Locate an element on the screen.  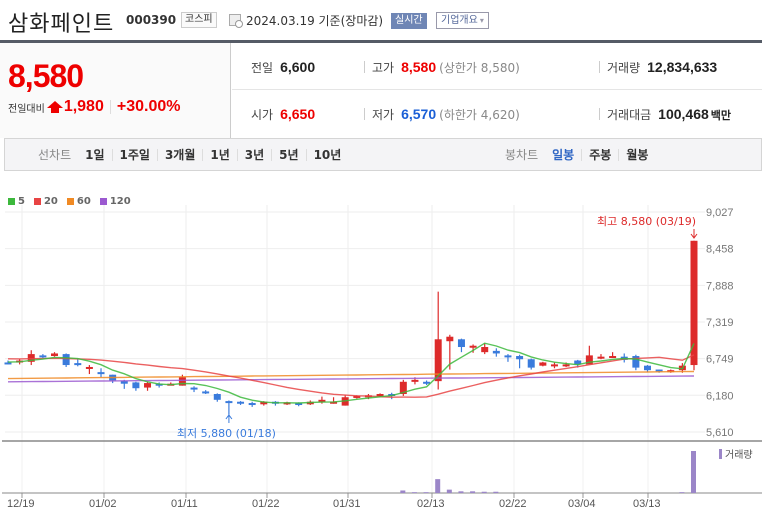
stat-value: 100,468 is located at coordinates (683, 114).